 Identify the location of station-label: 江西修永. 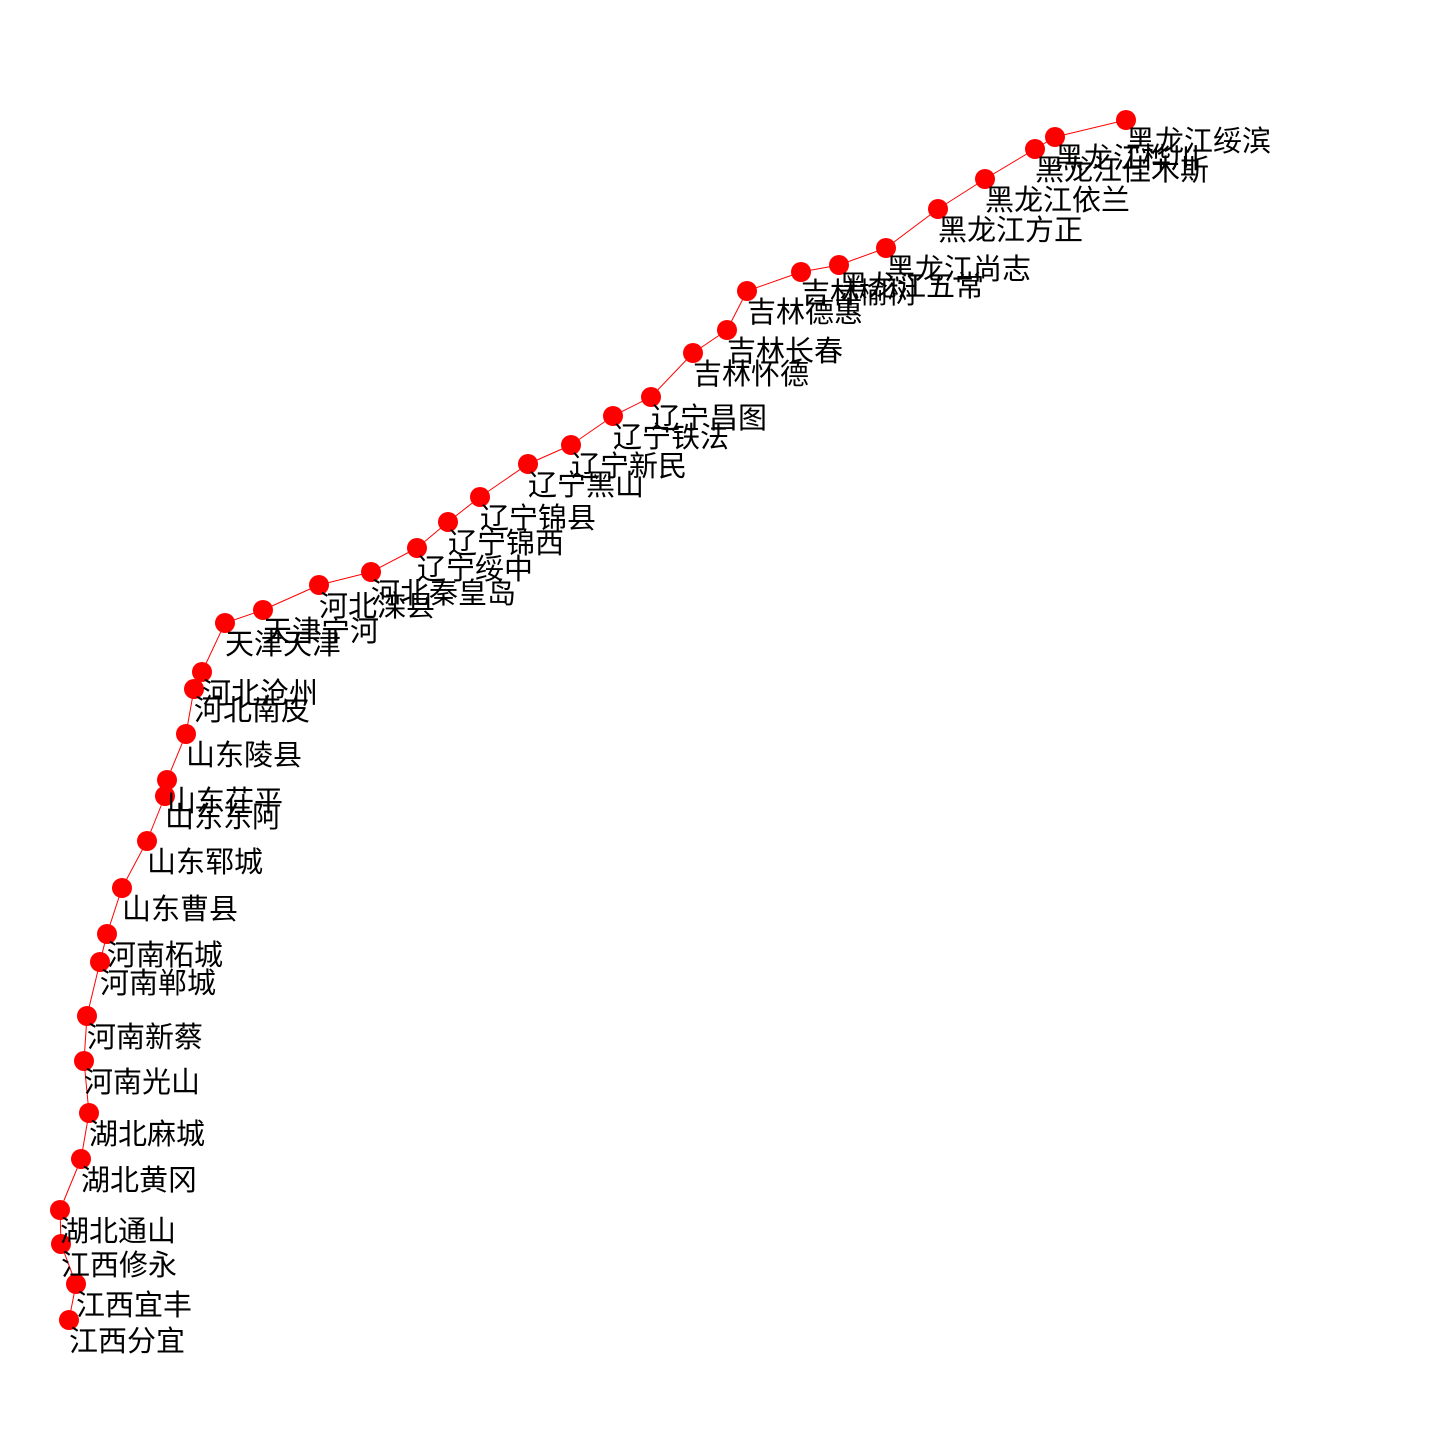
(119, 1265).